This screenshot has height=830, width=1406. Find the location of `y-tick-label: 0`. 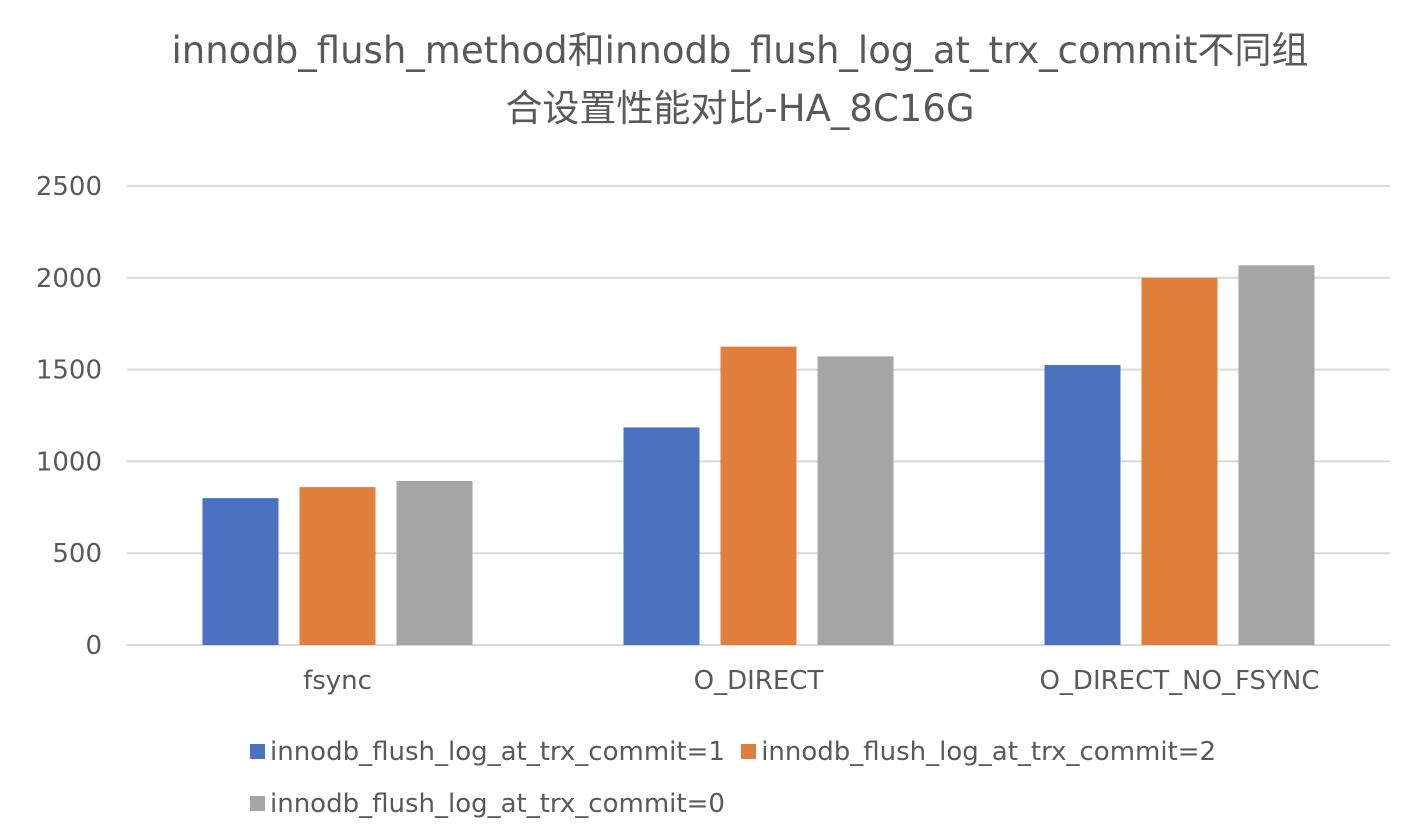

y-tick-label: 0 is located at coordinates (93, 646).